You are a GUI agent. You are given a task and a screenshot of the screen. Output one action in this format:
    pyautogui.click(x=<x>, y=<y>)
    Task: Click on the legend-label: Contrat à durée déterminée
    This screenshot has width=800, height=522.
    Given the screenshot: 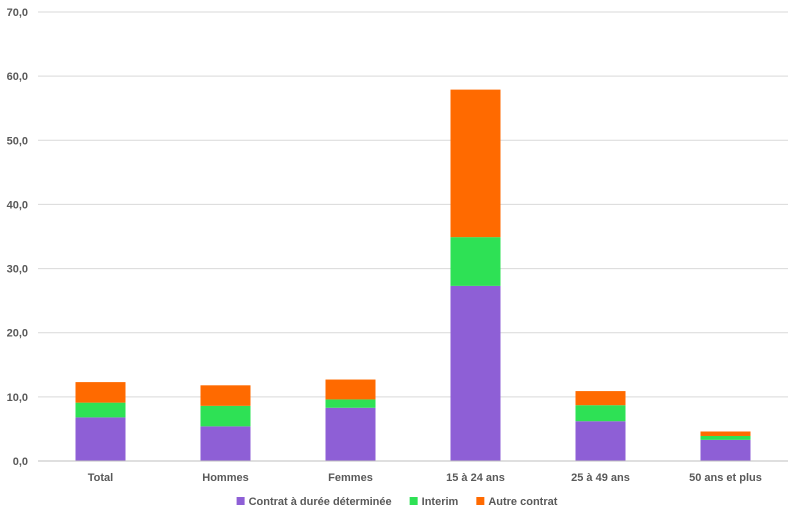 What is the action you would take?
    pyautogui.click(x=320, y=502)
    